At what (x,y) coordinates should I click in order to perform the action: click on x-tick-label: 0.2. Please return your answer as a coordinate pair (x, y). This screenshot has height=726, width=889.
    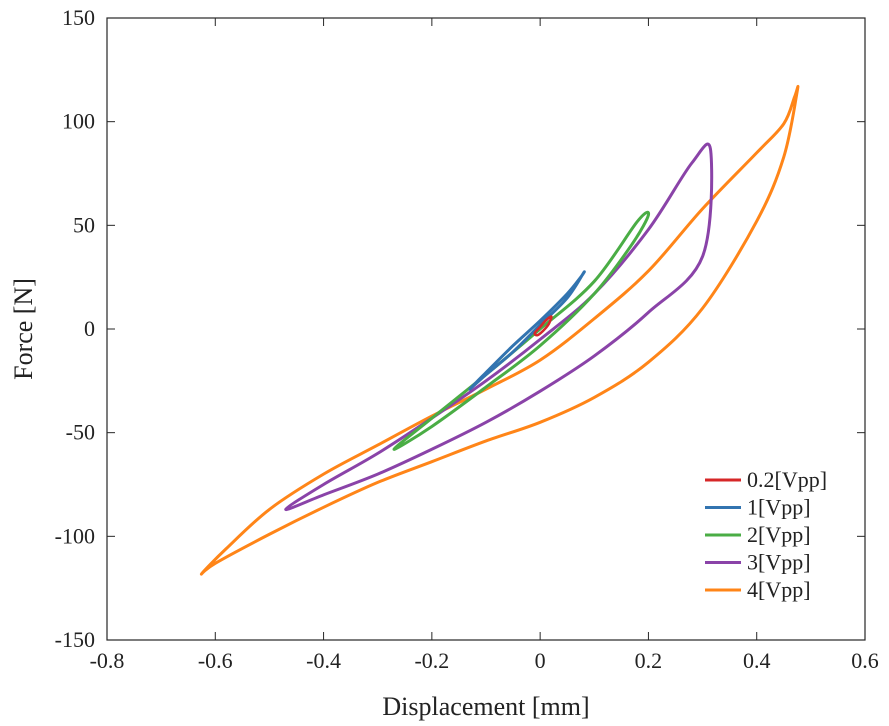
    Looking at the image, I should click on (649, 660).